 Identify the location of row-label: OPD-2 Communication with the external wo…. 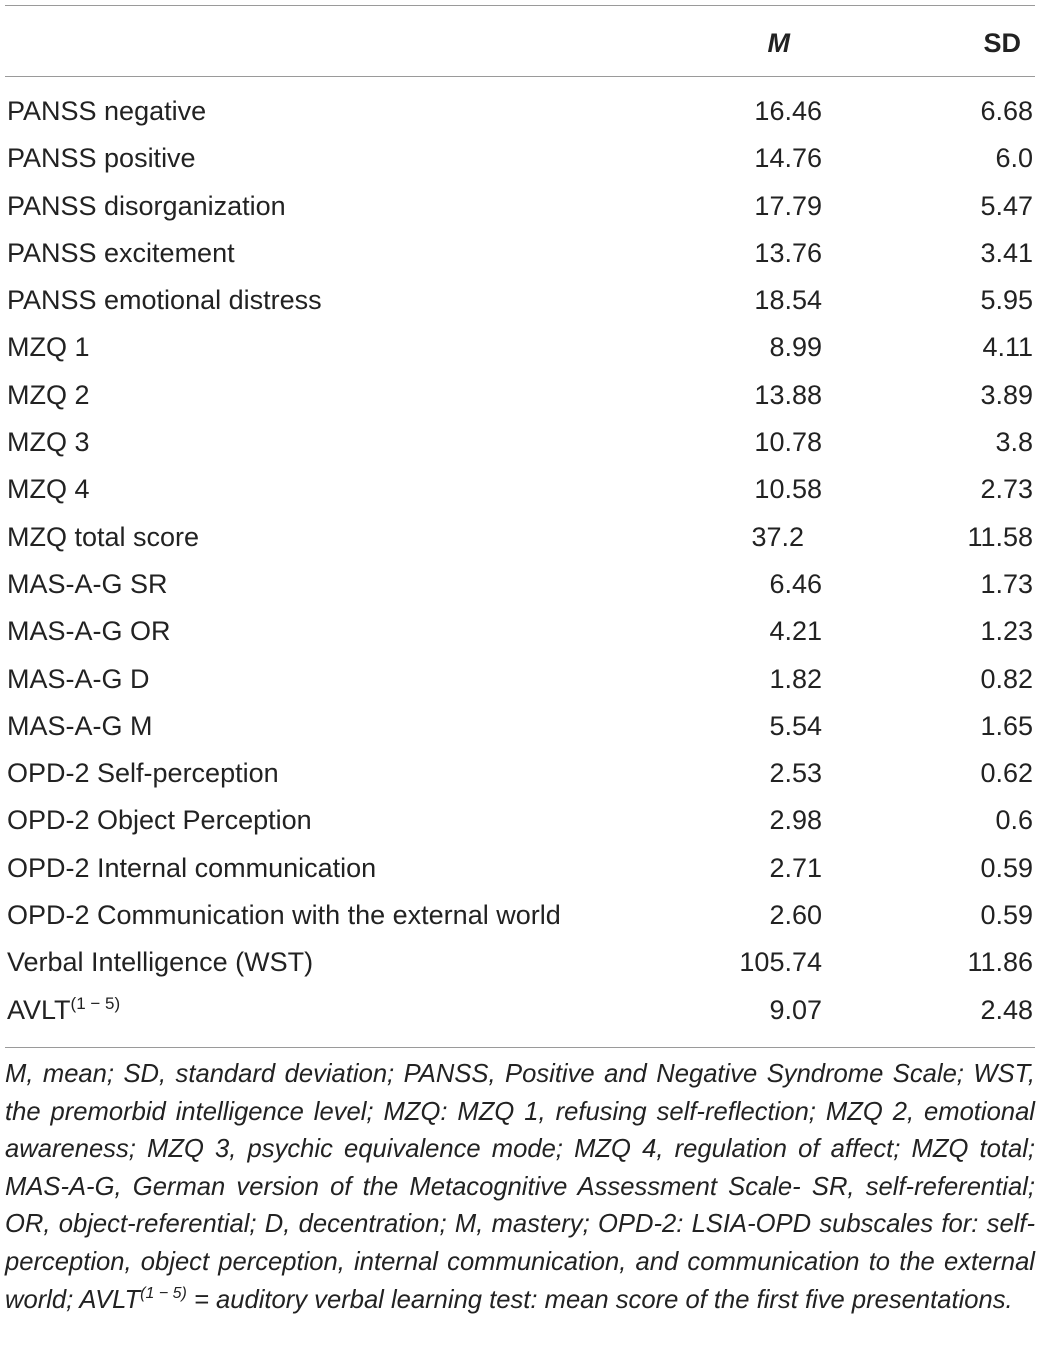
(284, 915).